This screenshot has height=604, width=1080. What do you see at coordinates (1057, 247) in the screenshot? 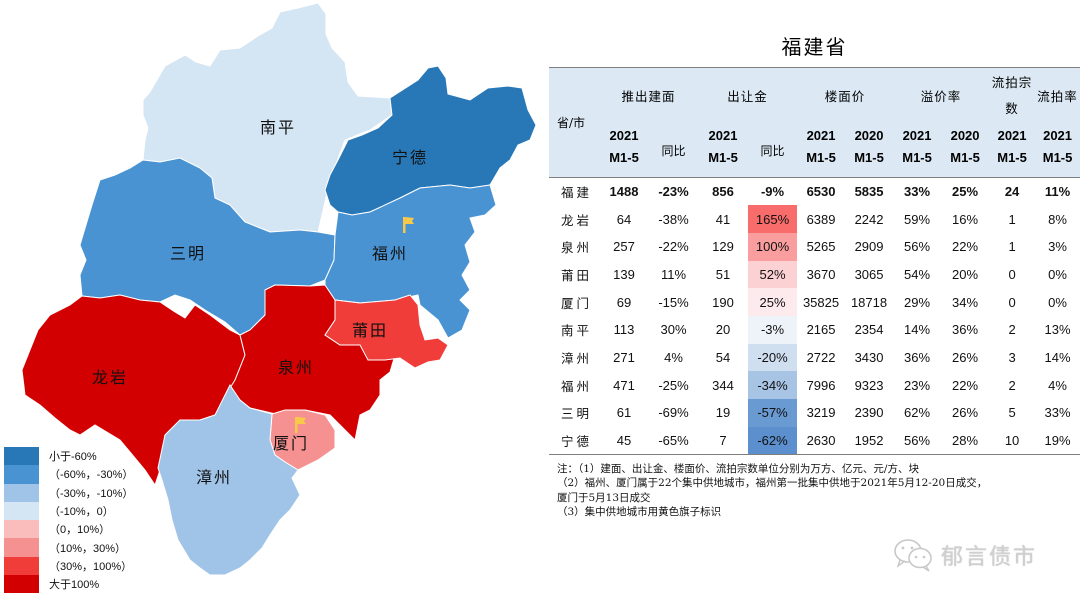
I see `cell-fail-rate: 3%` at bounding box center [1057, 247].